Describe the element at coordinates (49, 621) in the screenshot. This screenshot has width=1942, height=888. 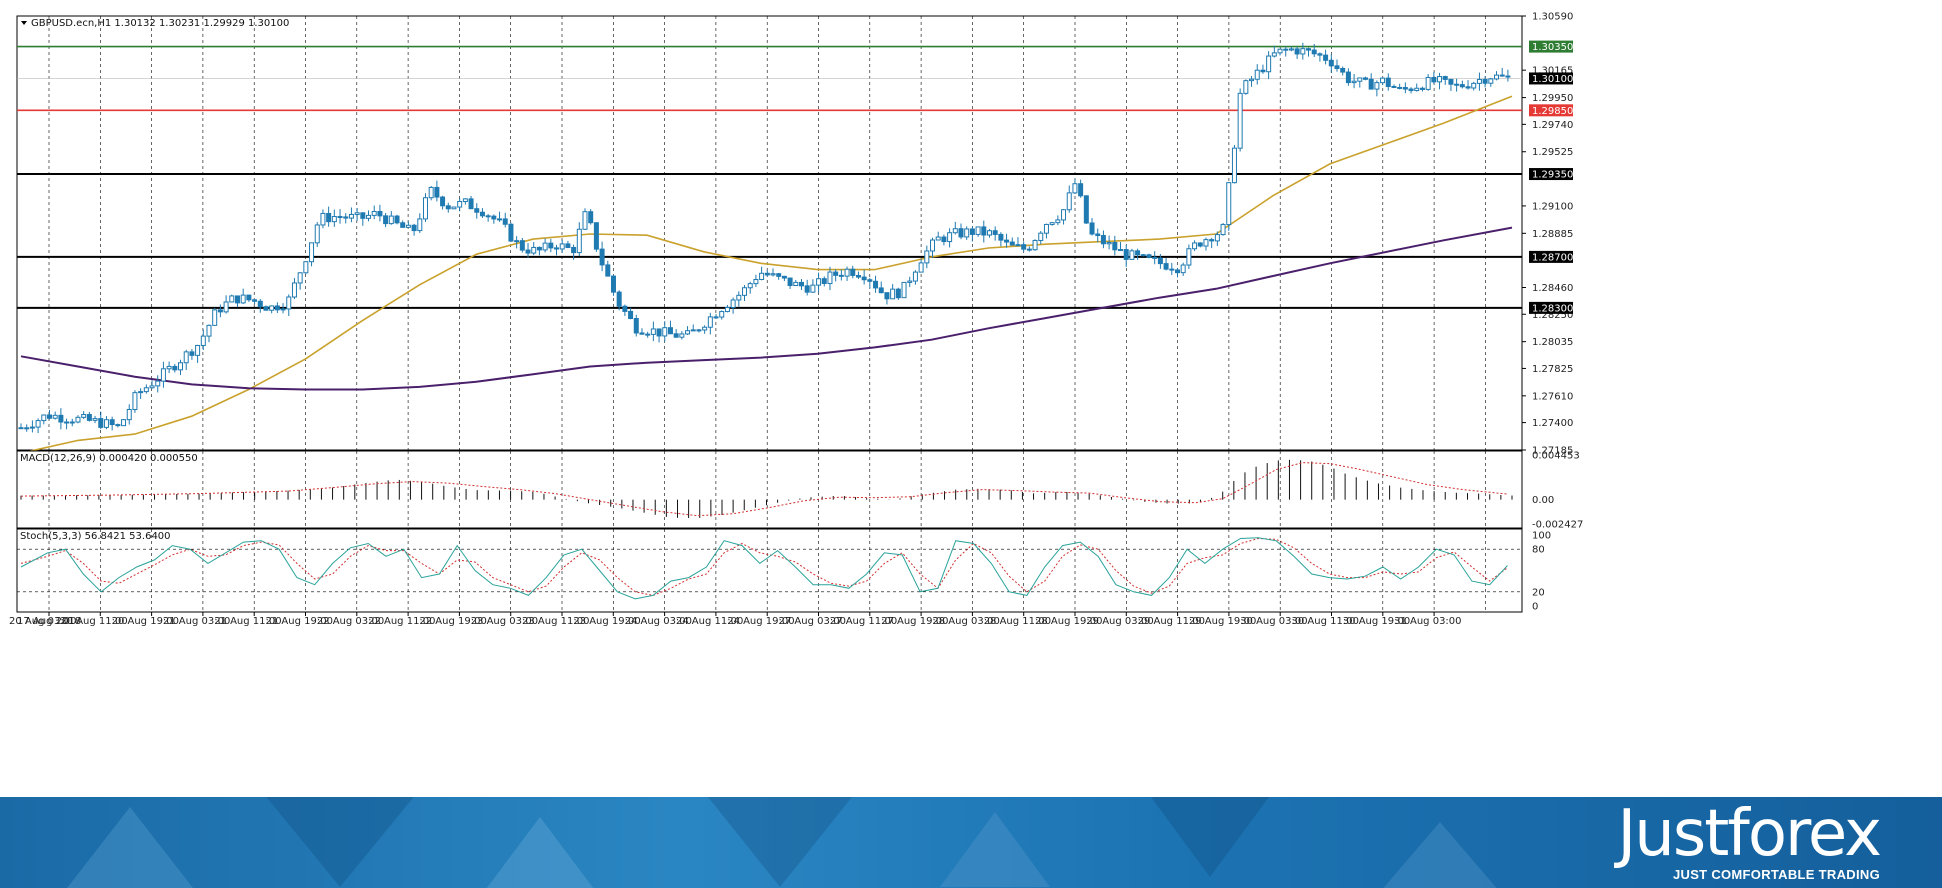
I see `x-tick-label: 17 Aug 2018` at that location.